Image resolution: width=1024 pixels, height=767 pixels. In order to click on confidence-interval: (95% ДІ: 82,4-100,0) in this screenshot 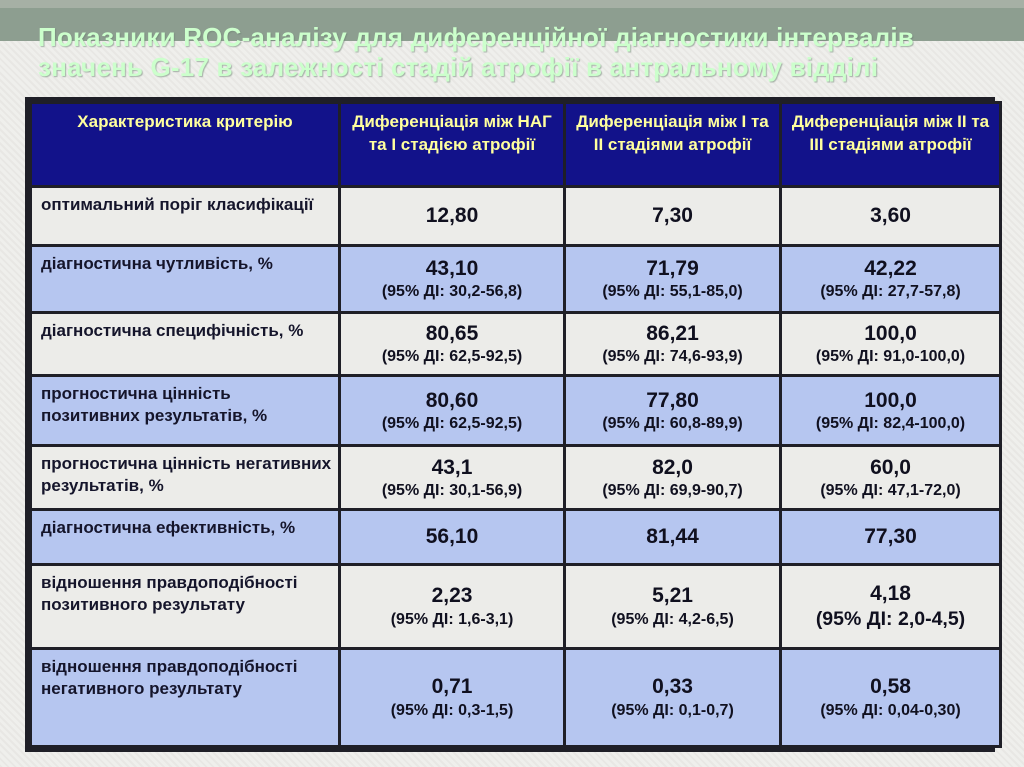, I will do `click(890, 424)`.